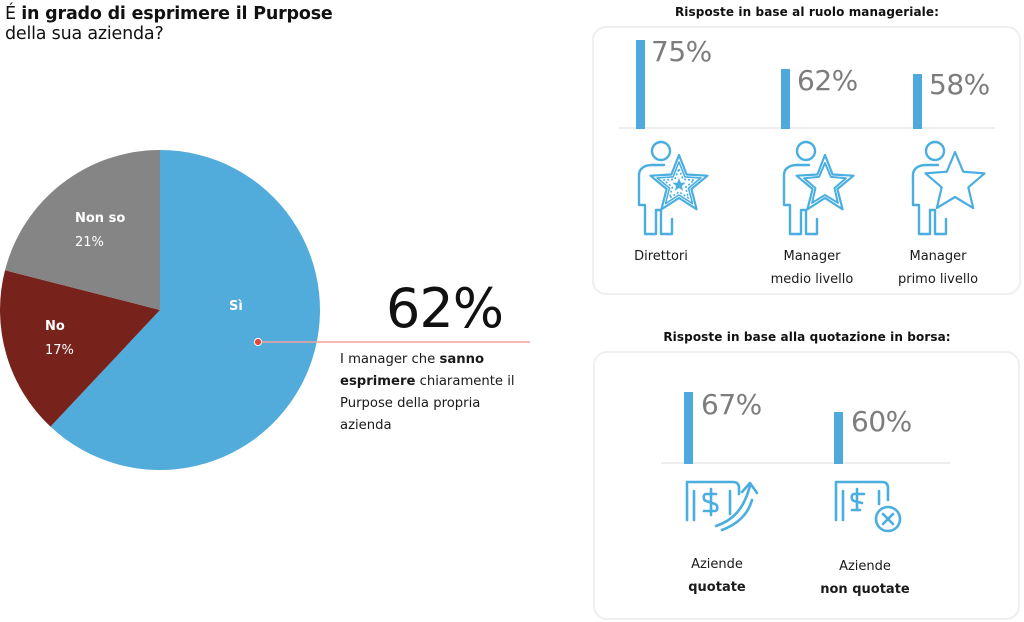 The width and height of the screenshot is (1024, 622). What do you see at coordinates (390, 359) in the screenshot?
I see `callout-text-pre: I manager che` at bounding box center [390, 359].